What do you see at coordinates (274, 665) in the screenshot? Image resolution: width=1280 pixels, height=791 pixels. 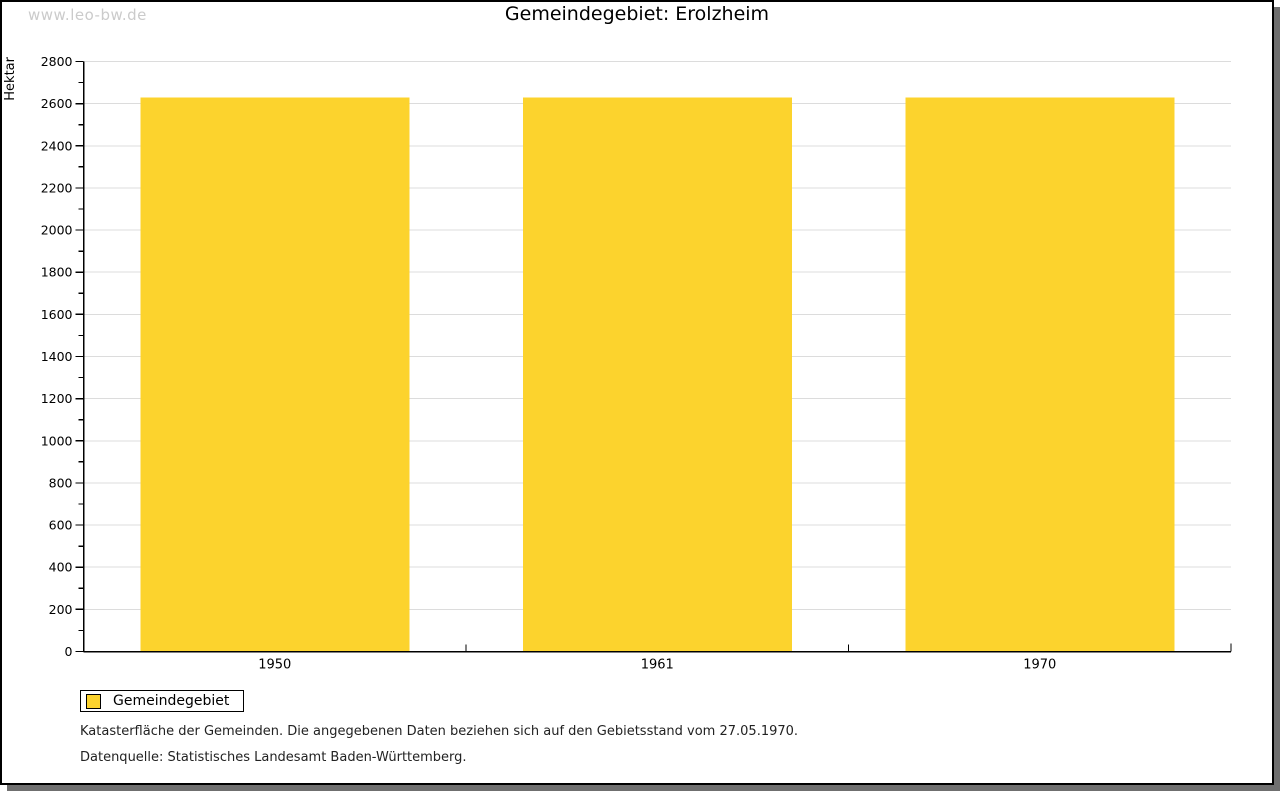 I see `x-category-label: 1950` at bounding box center [274, 665].